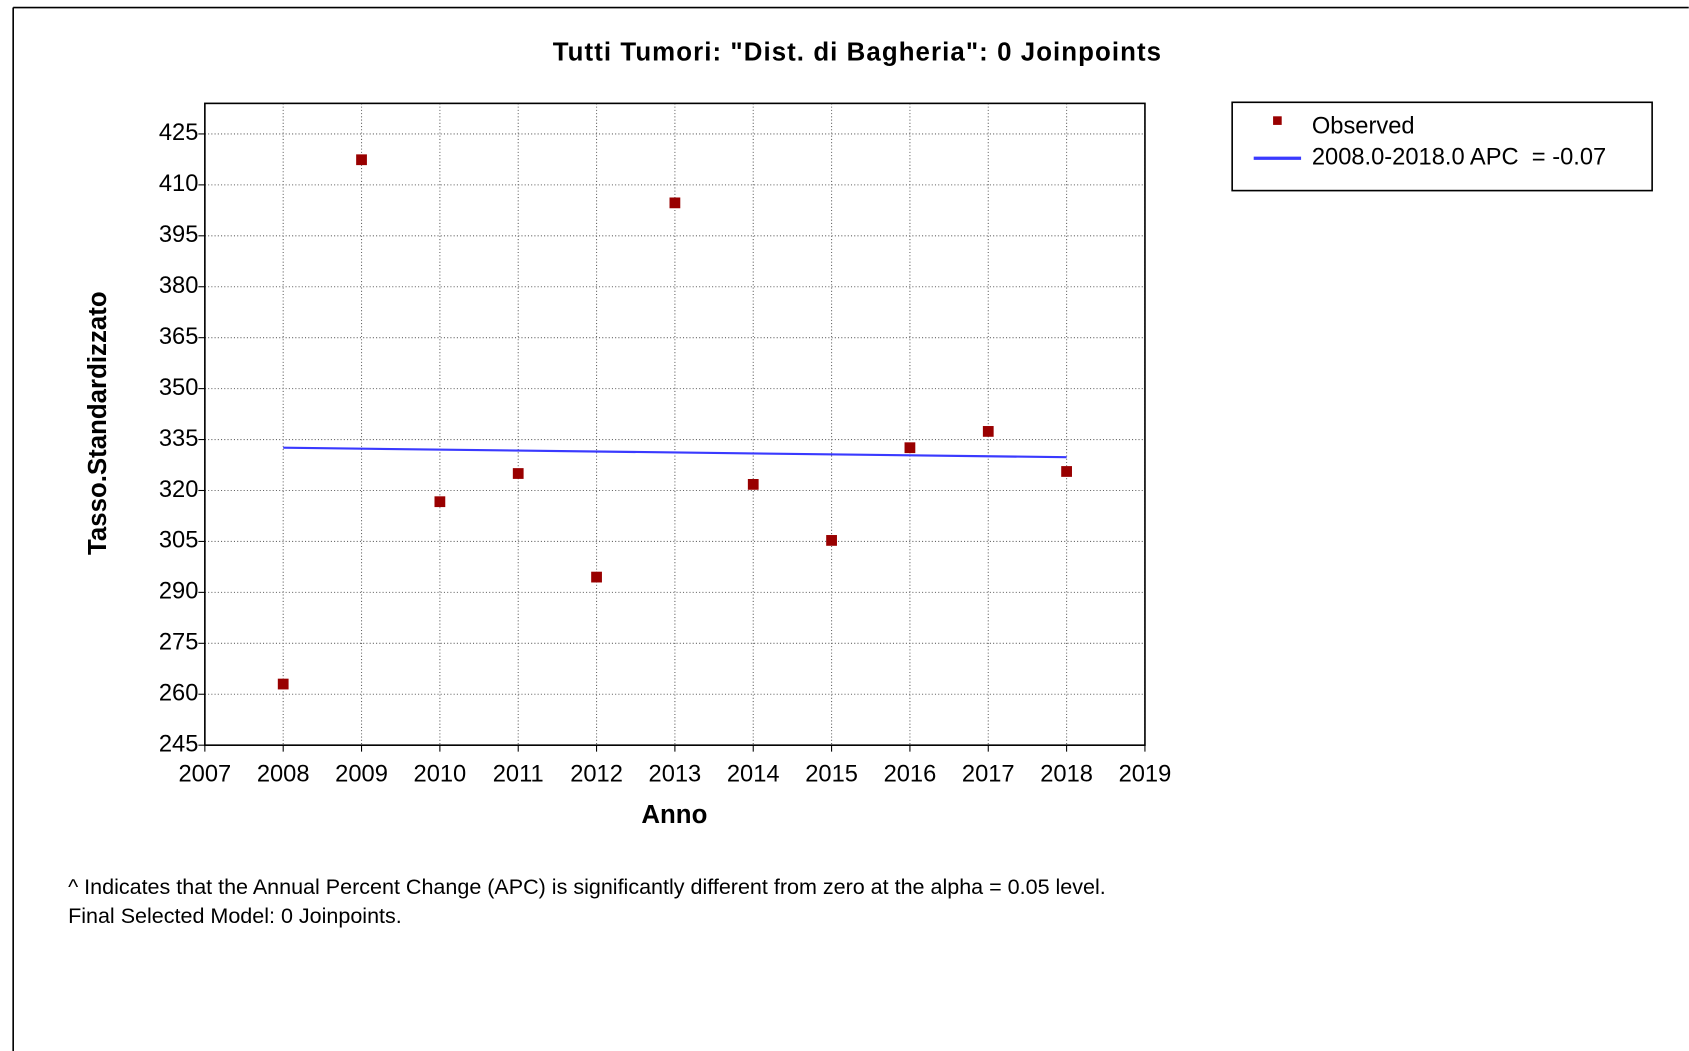 The height and width of the screenshot is (1051, 1689). Describe the element at coordinates (179, 592) in the screenshot. I see `y-tick-label: 290` at that location.